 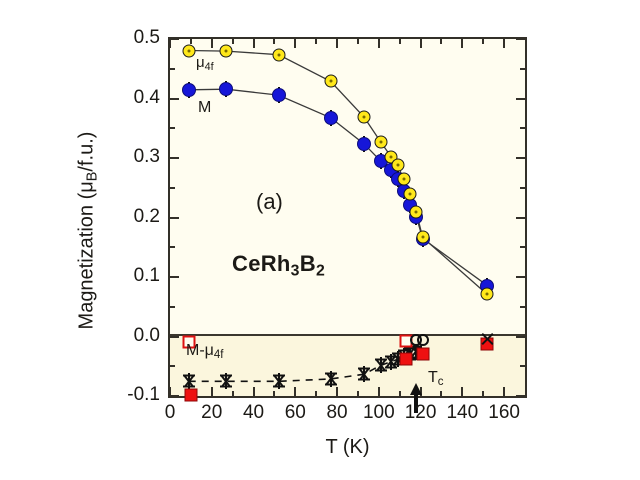 I want to click on data-point-open-circle, so click(x=422, y=340).